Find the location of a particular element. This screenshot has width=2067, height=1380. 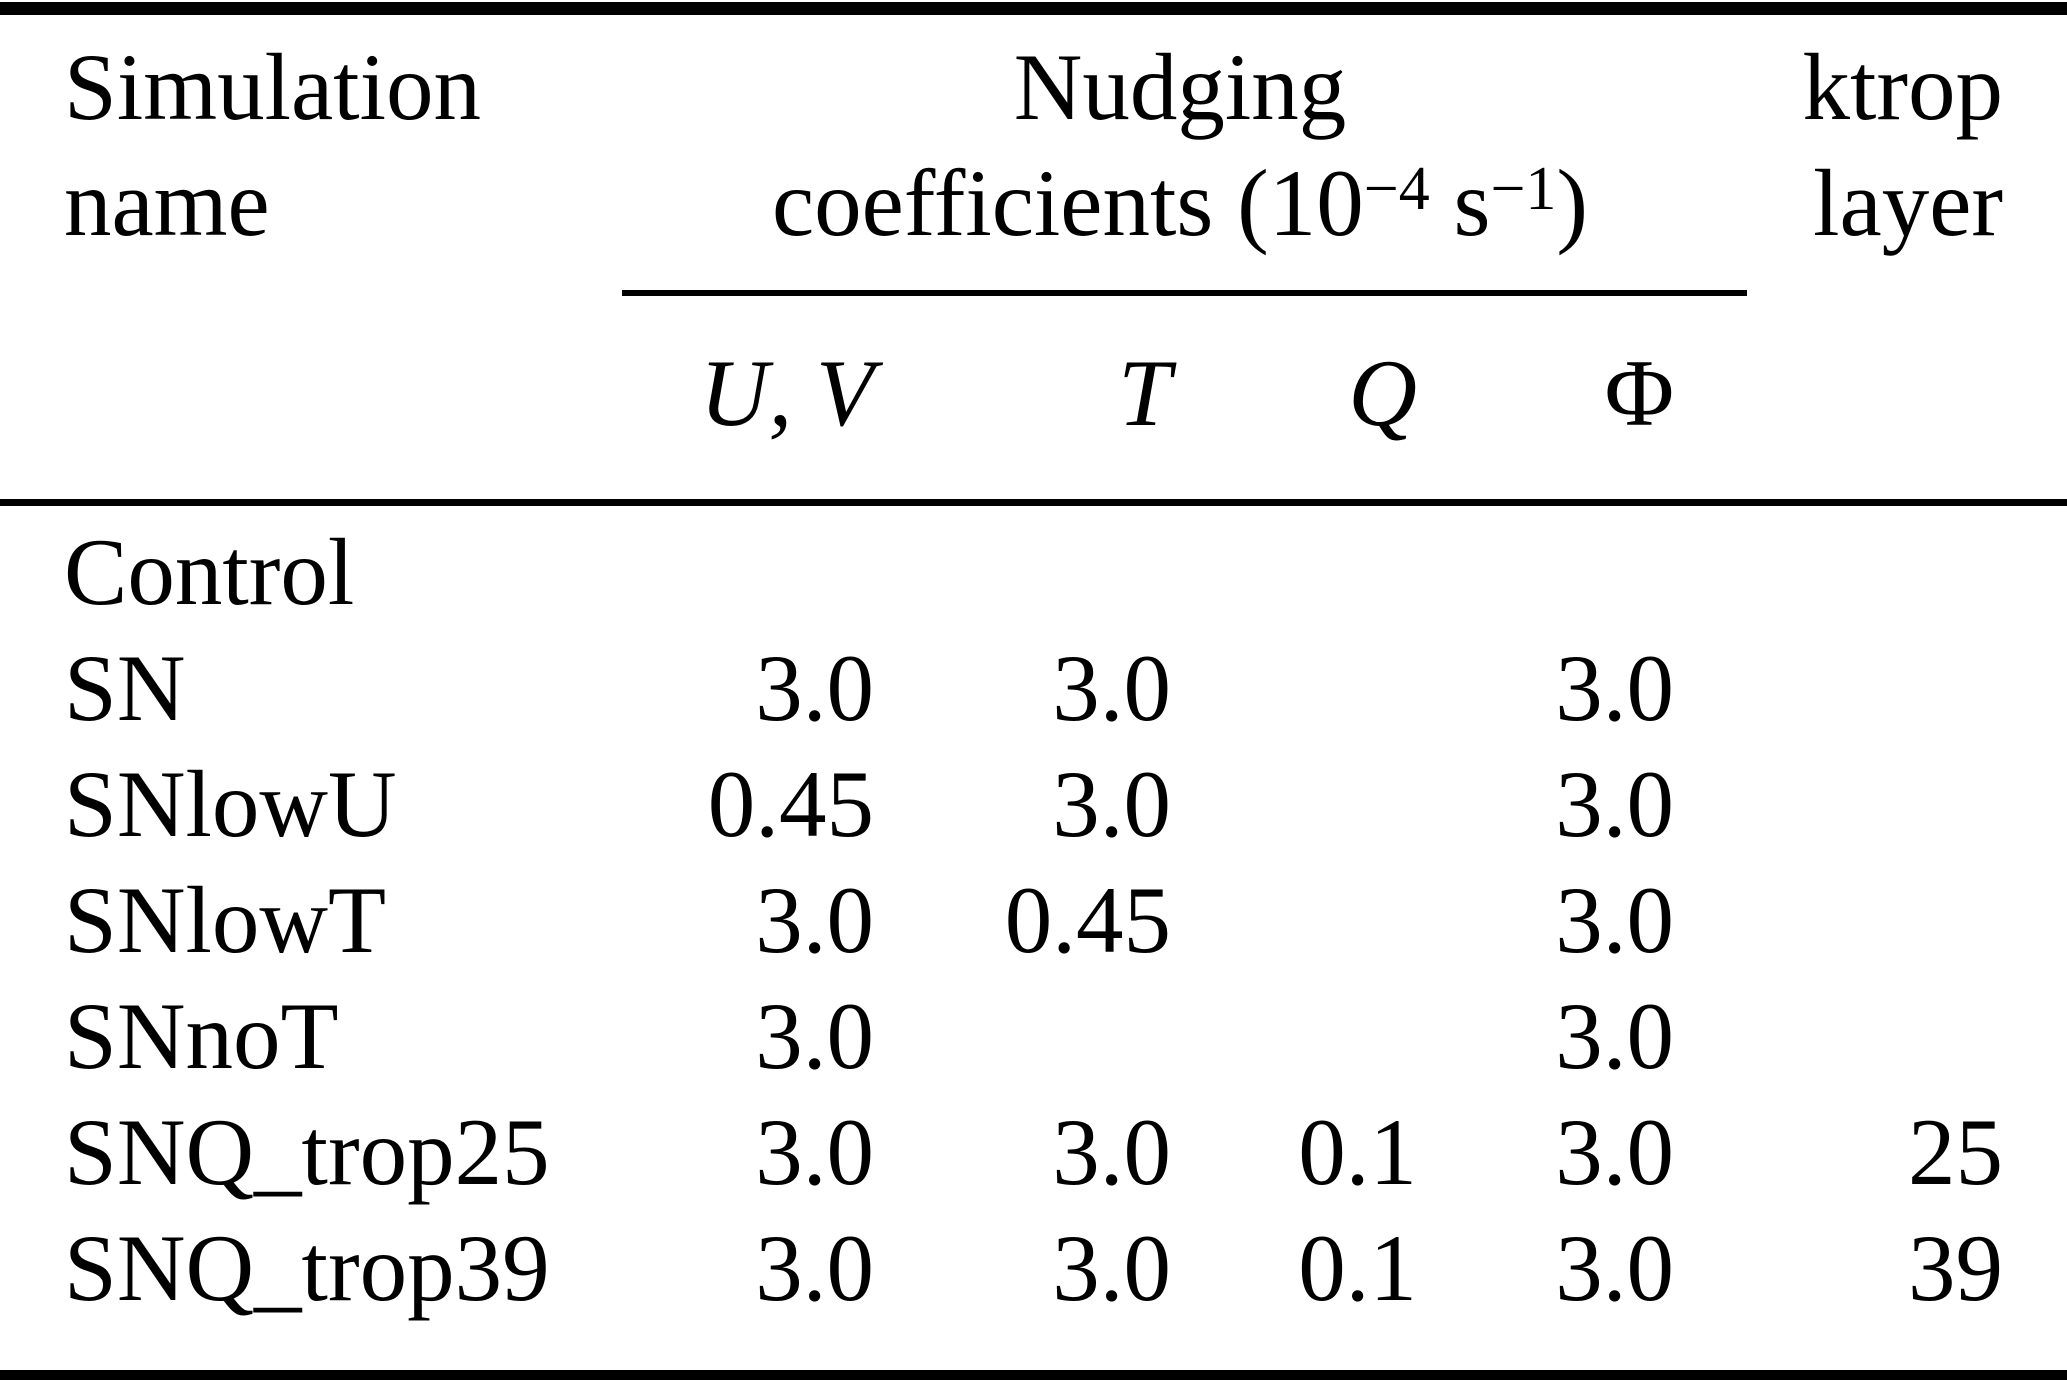

coeff-close-paren: ) is located at coordinates (1572, 203).